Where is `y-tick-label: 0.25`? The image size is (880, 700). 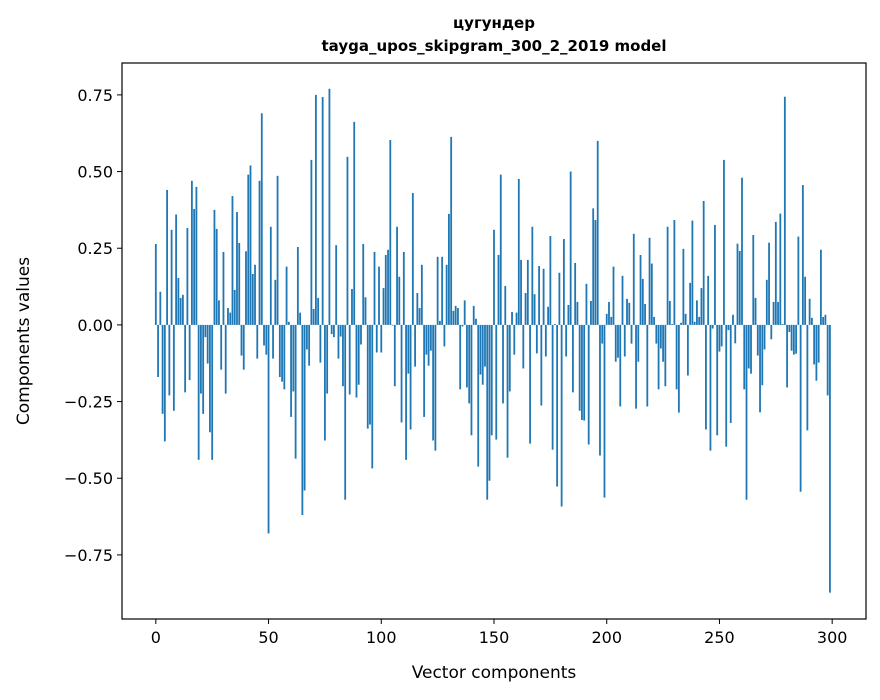
y-tick-label: 0.25 is located at coordinates (95, 248).